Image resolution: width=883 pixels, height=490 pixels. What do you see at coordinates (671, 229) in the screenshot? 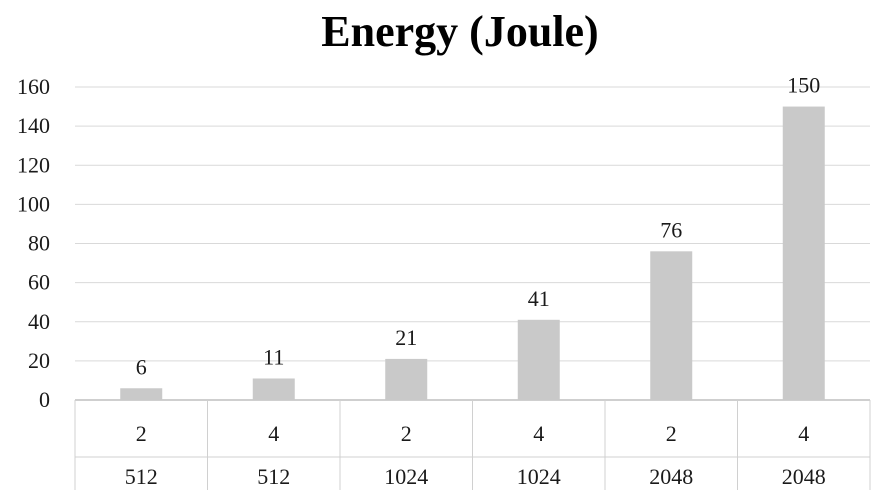
I see `data-label: 76` at bounding box center [671, 229].